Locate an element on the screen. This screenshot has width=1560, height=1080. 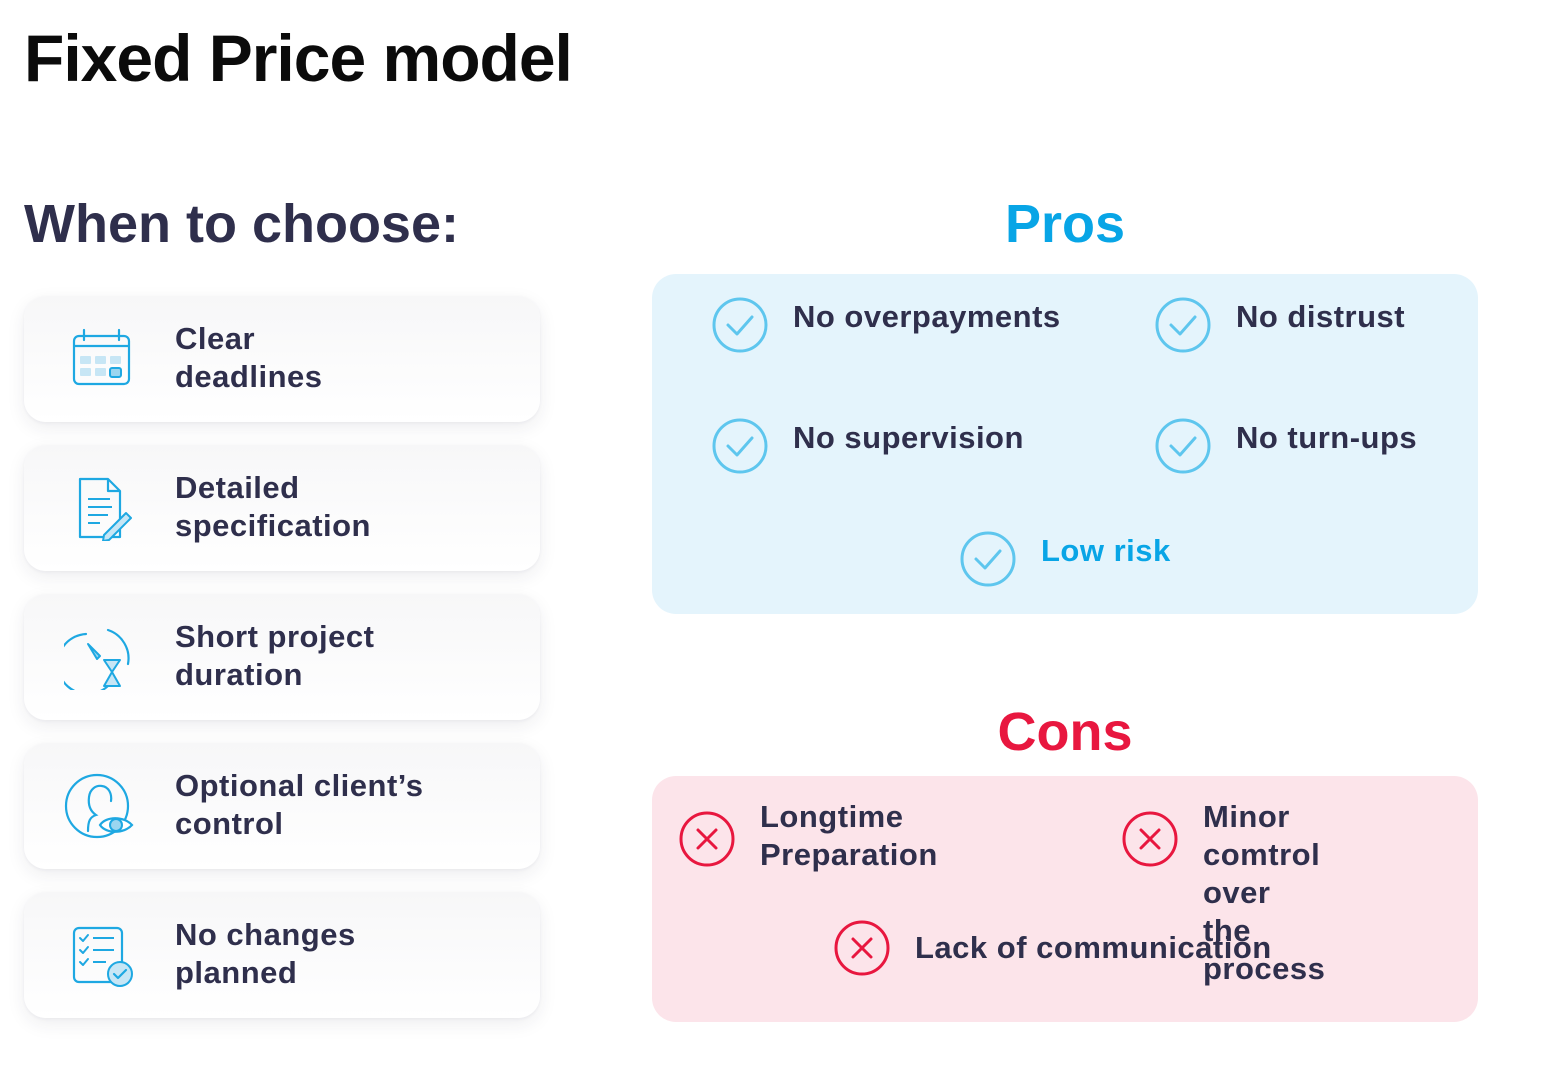
cons-heading: Cons is located at coordinates (1065, 732).